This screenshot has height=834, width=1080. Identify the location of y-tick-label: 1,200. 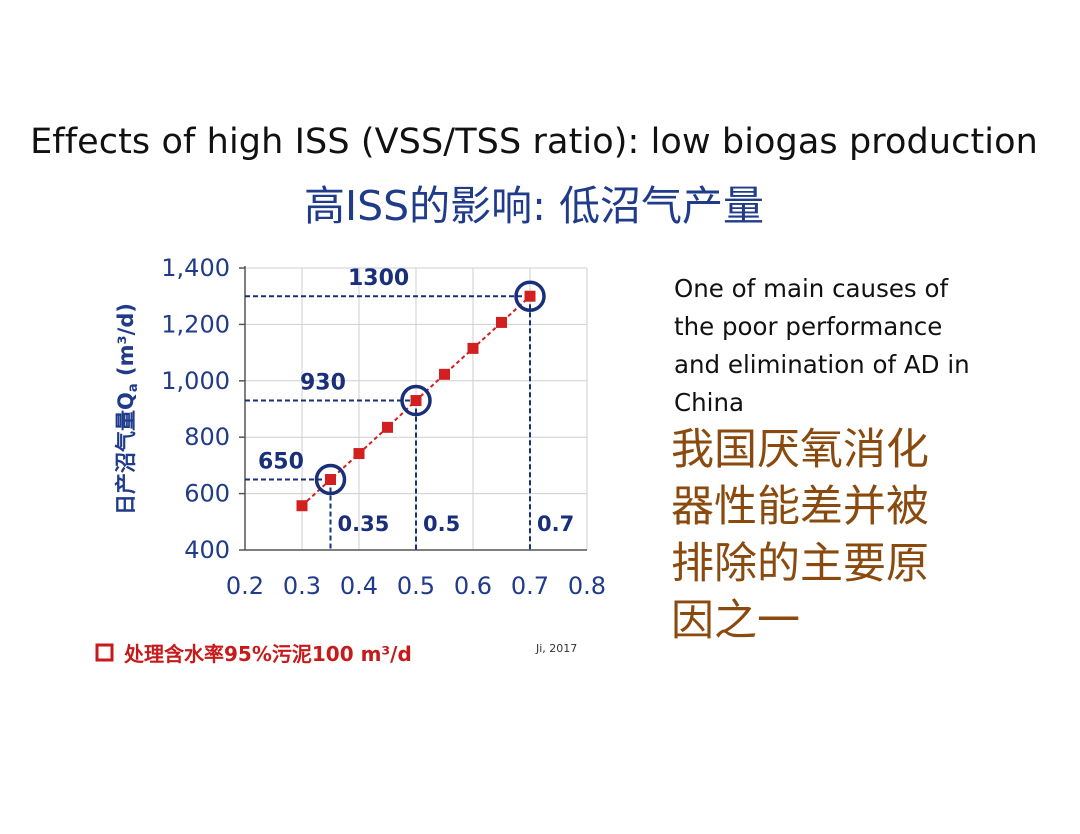
(195, 324).